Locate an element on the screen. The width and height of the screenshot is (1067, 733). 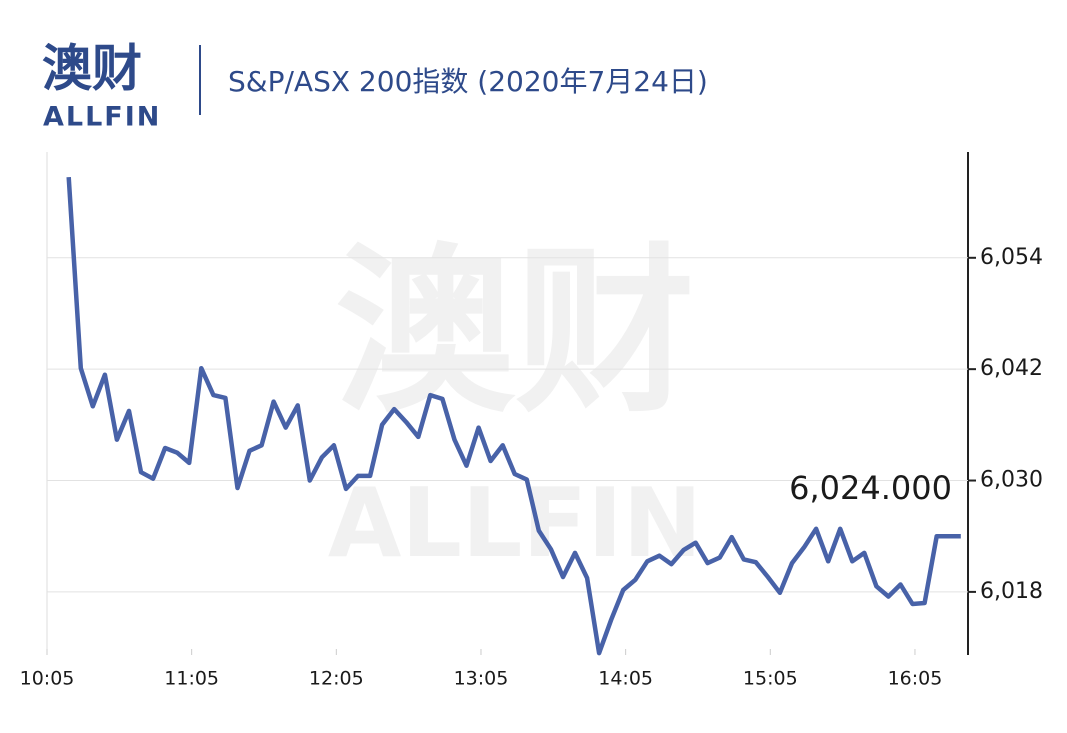
x-tick-label: 16:05 is located at coordinates (915, 679).